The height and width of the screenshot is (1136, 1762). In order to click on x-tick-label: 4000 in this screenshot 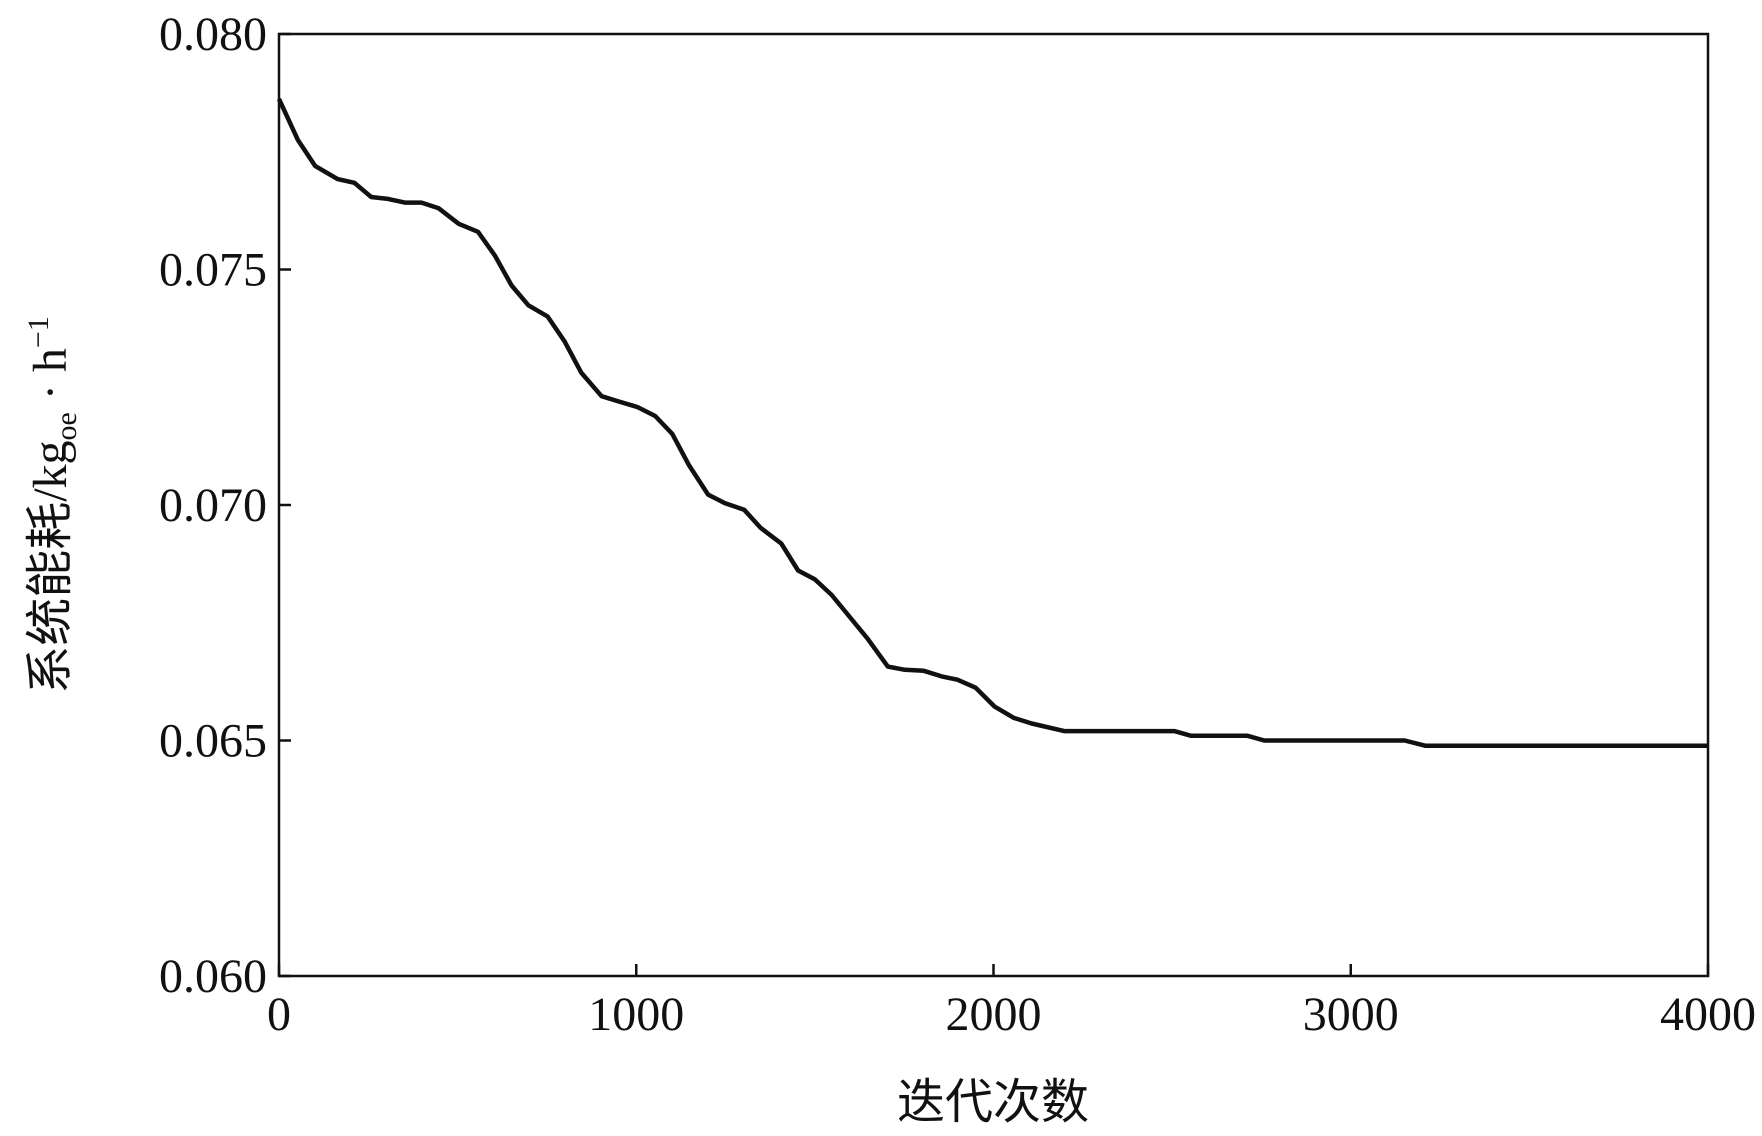, I will do `click(1708, 1014)`.